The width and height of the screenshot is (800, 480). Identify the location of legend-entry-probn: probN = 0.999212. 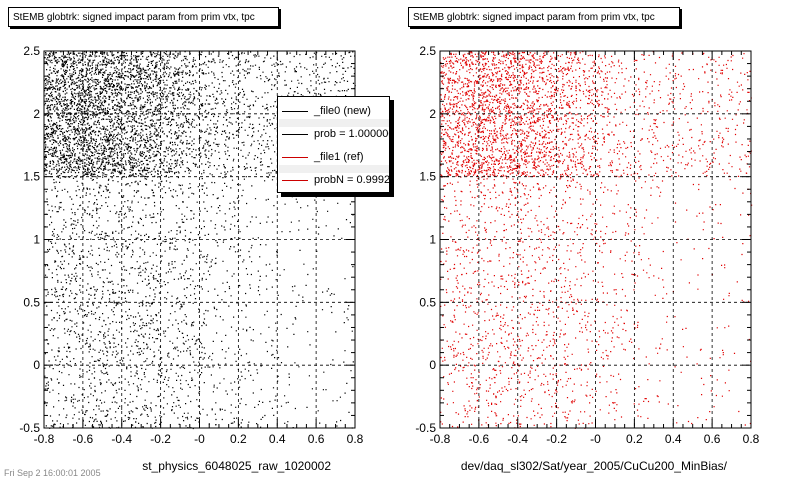
(334, 180).